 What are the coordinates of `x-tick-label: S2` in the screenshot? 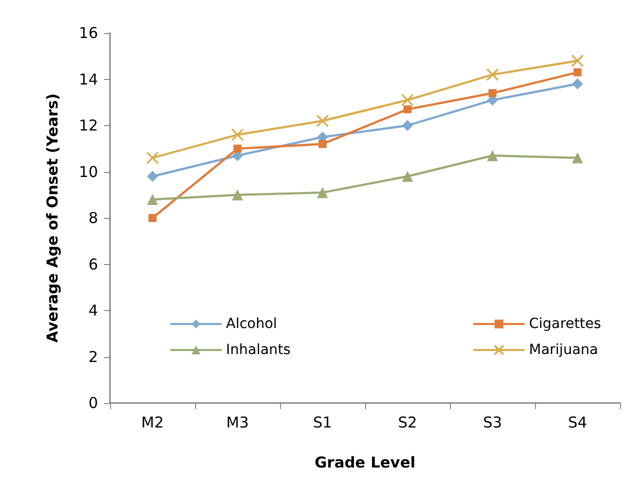 It's located at (408, 423).